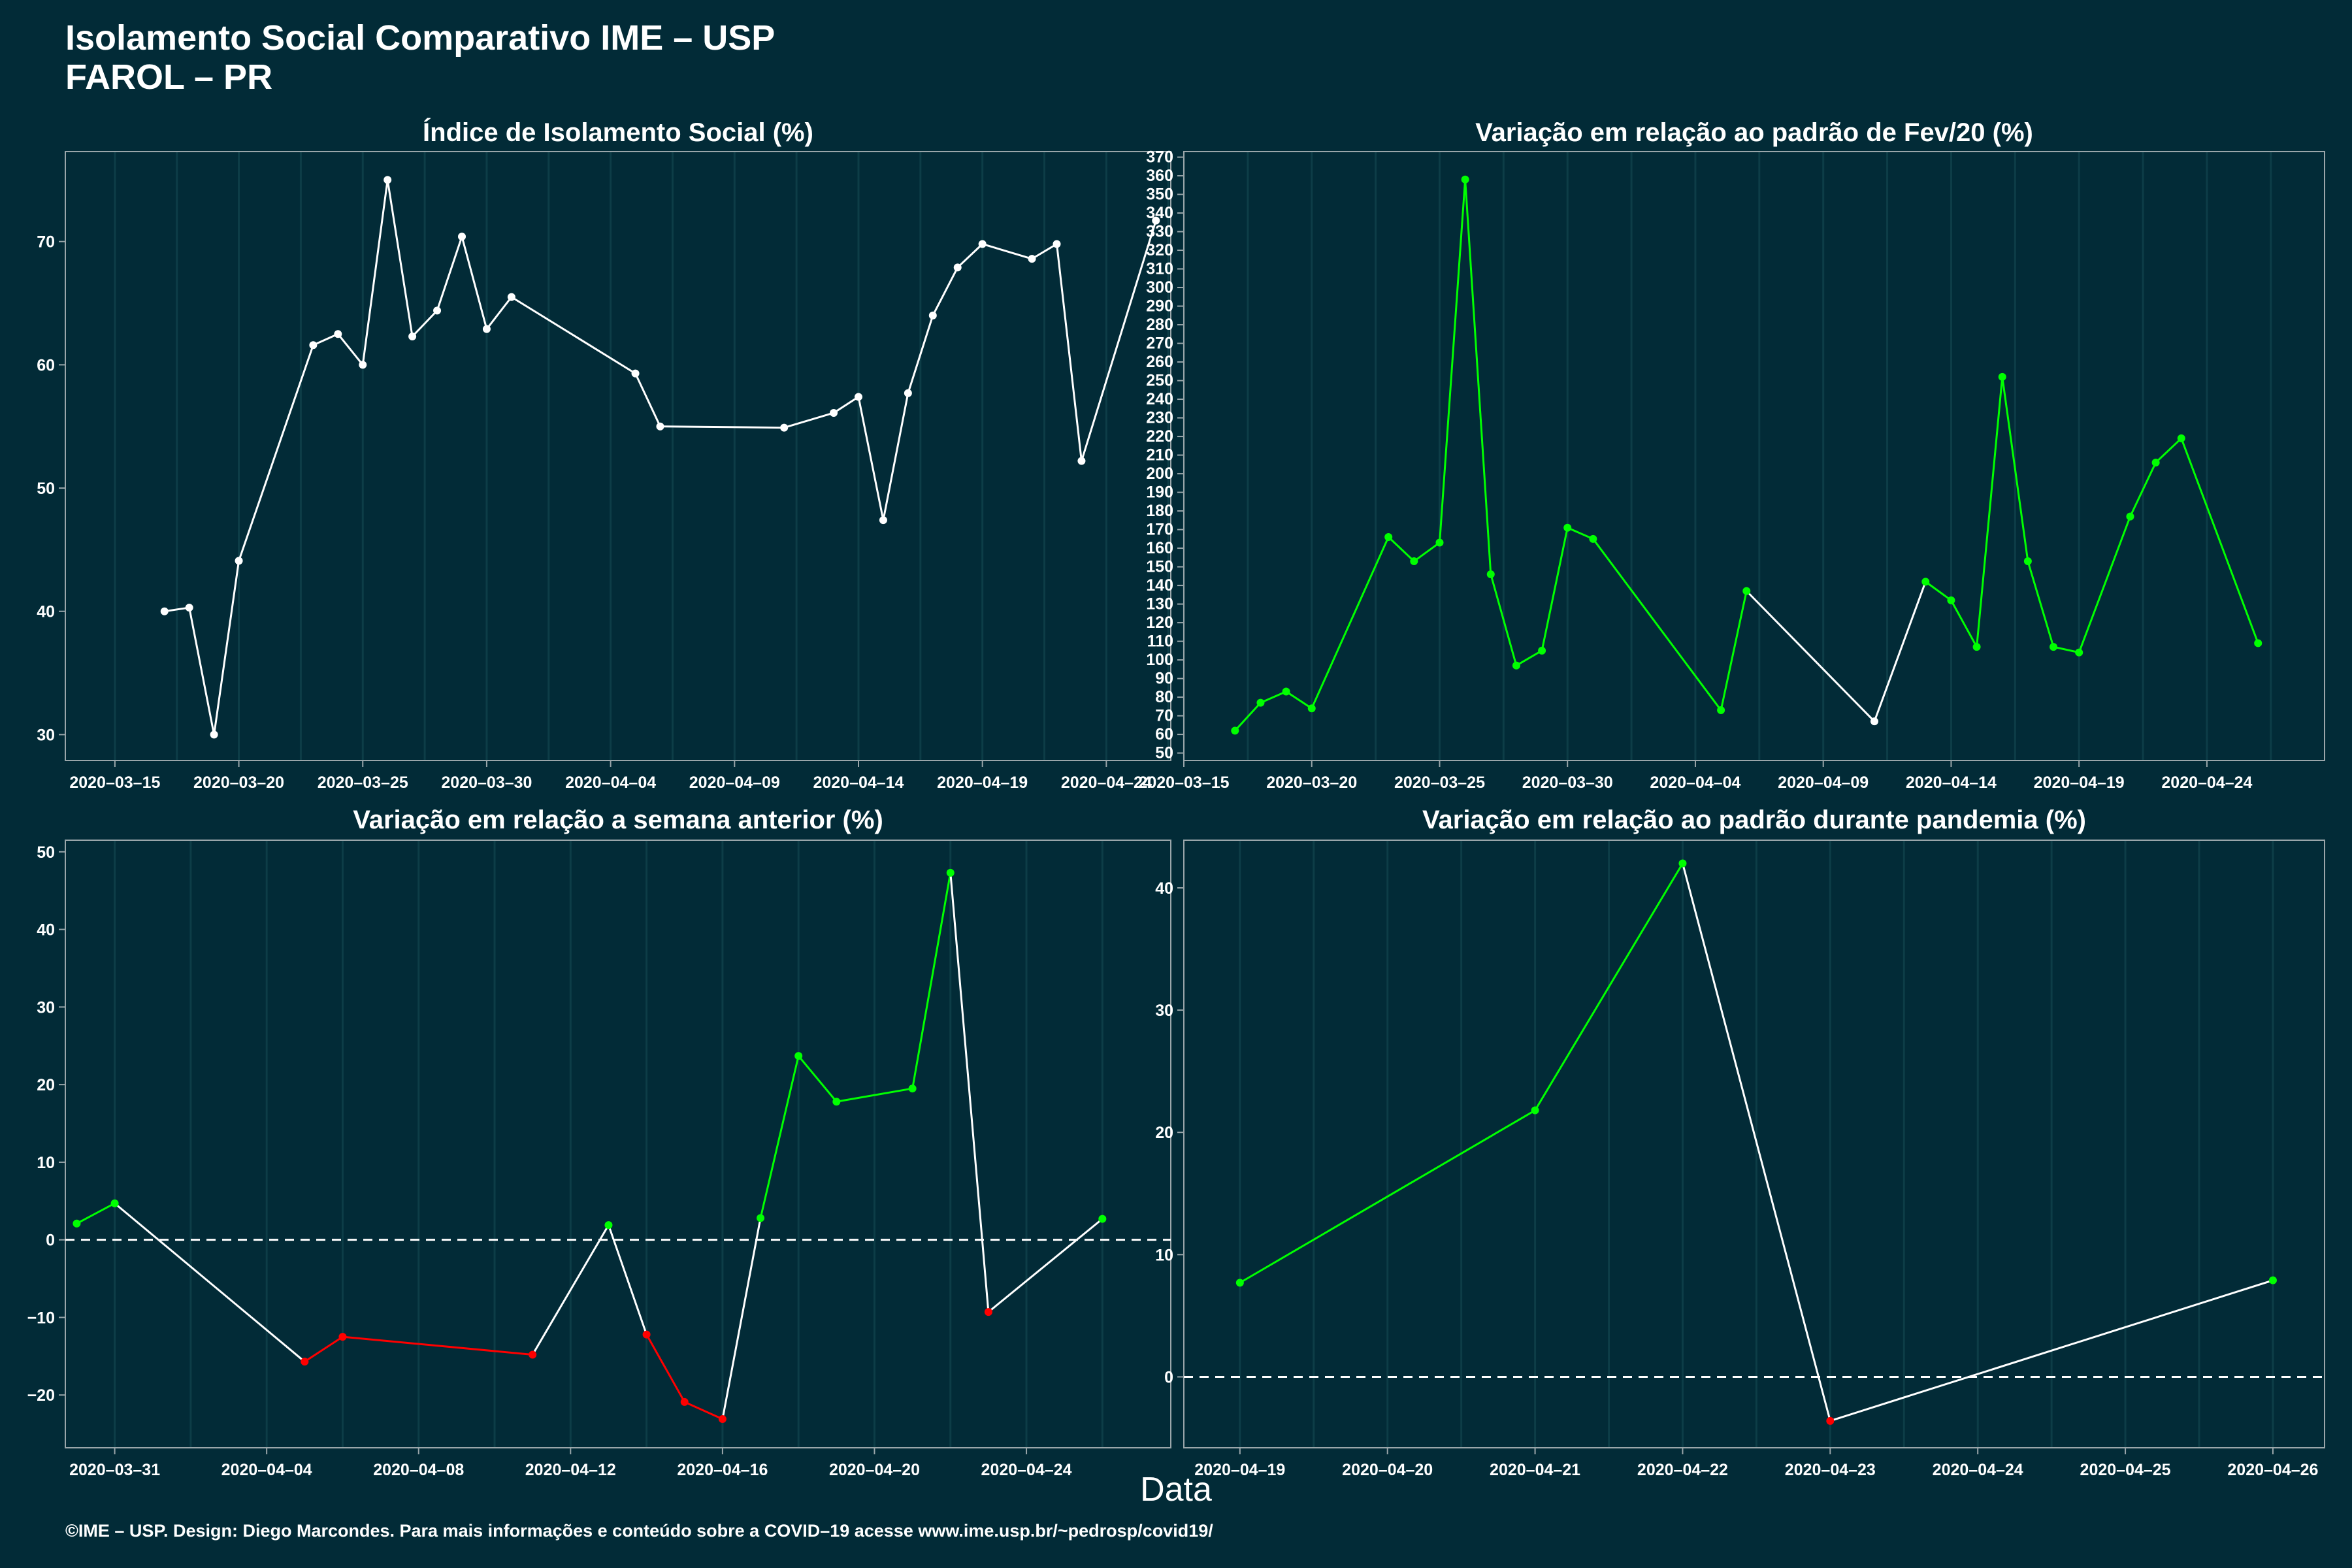 The image size is (2352, 1568). I want to click on y-tick-label: 190, so click(1159, 492).